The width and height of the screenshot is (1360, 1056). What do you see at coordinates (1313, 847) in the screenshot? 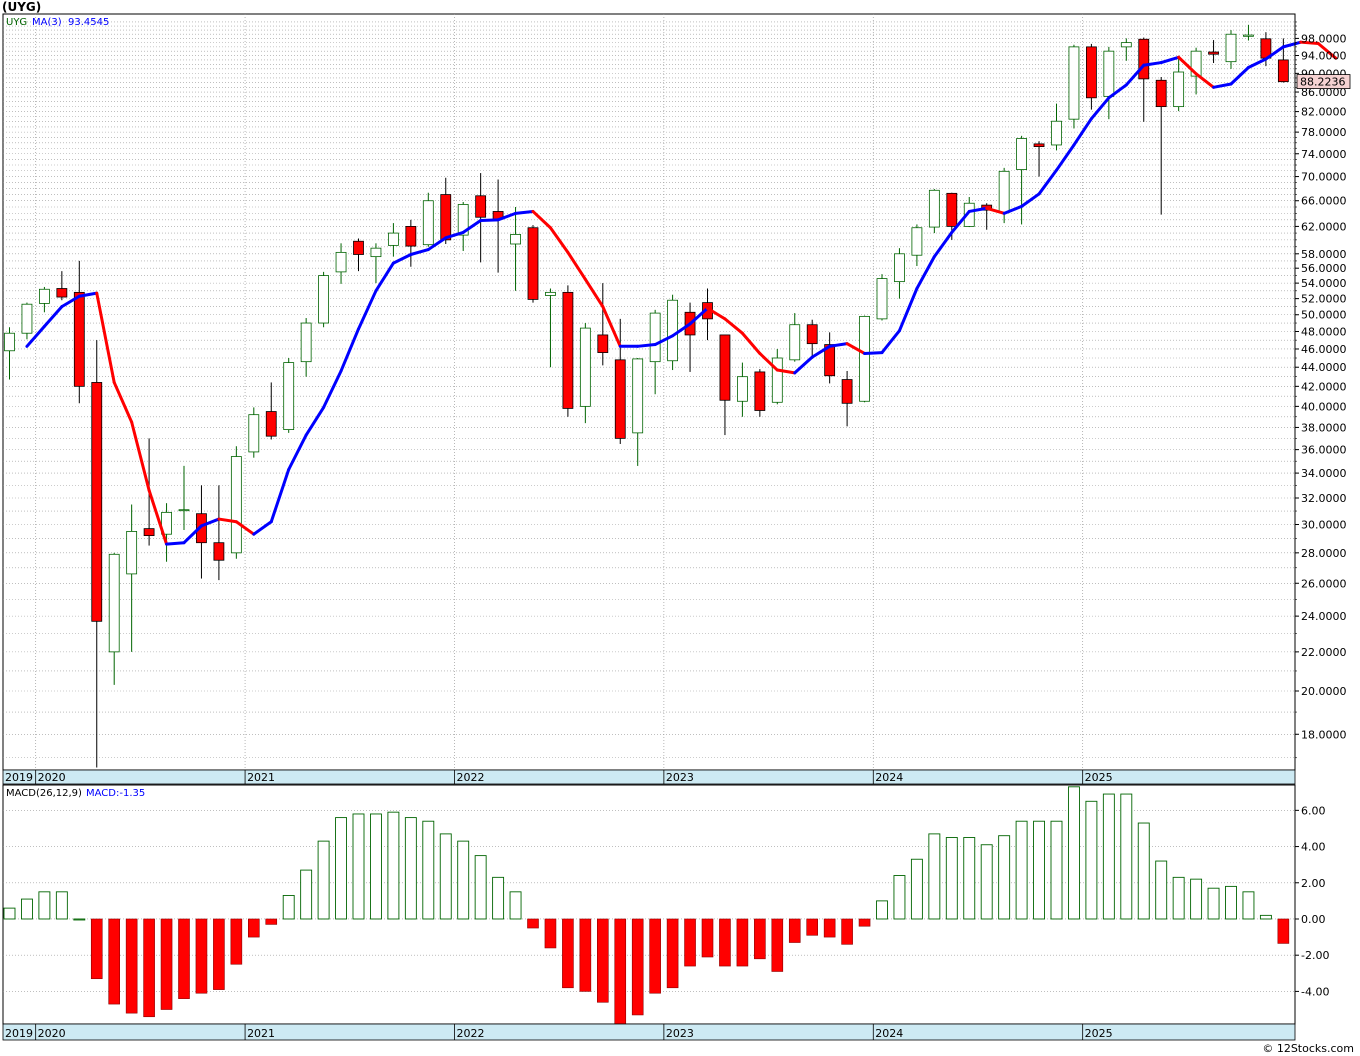
I see `macd-tick-label: 4.00` at bounding box center [1313, 847].